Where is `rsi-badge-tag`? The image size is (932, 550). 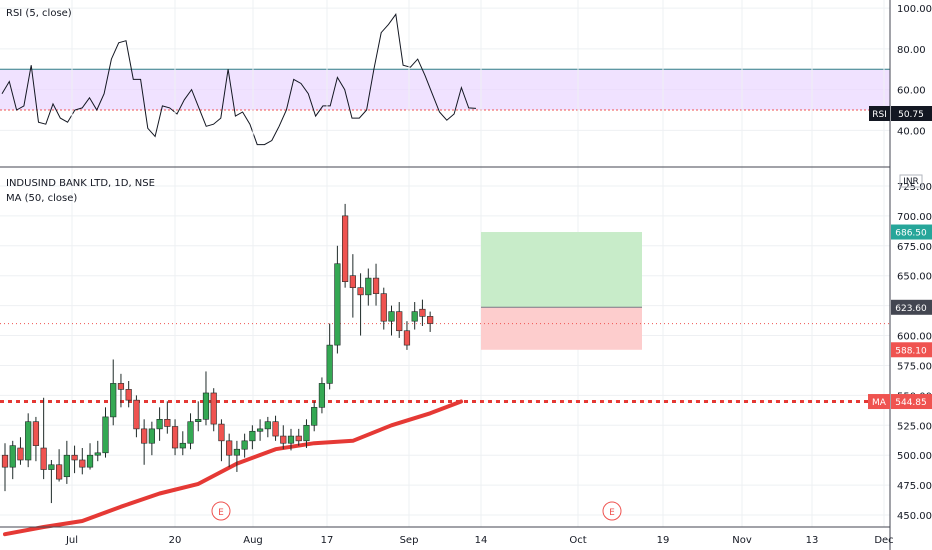 rsi-badge-tag is located at coordinates (879, 113).